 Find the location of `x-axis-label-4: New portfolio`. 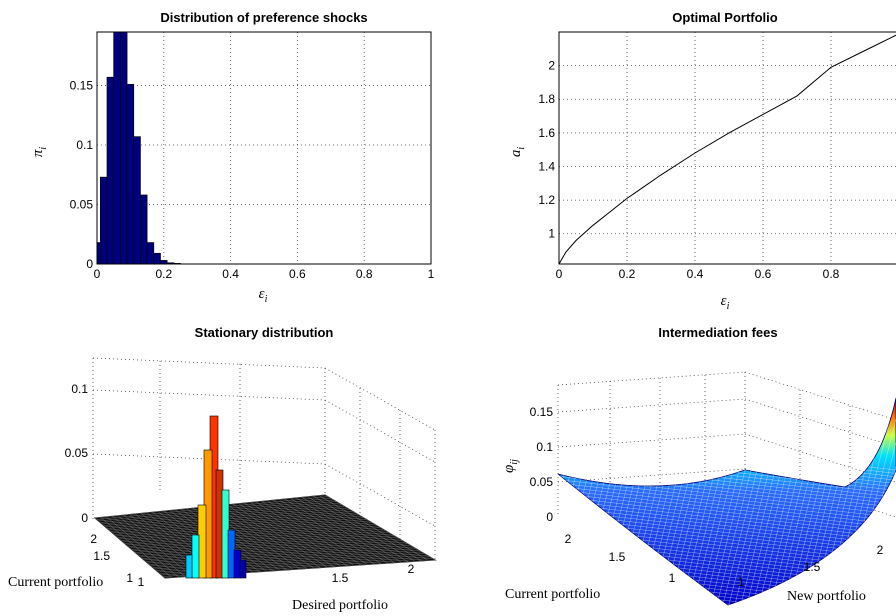

x-axis-label-4: New portfolio is located at coordinates (826, 596).